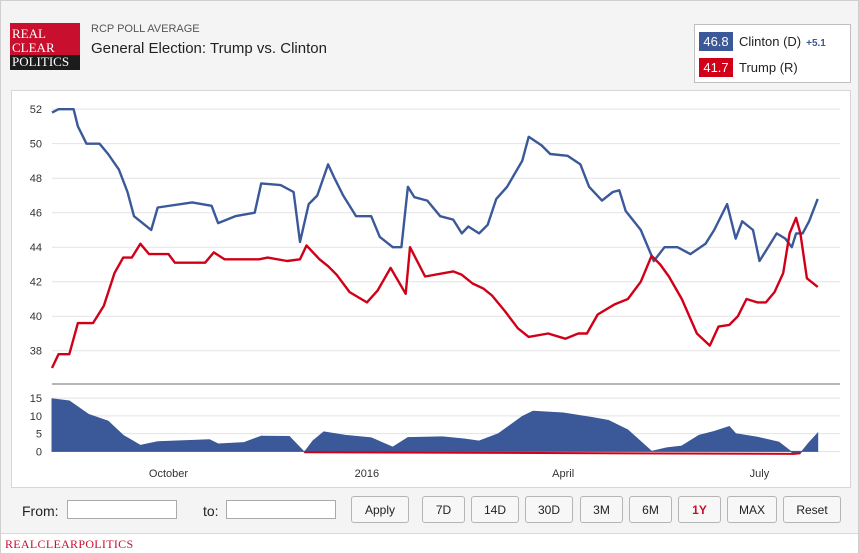  I want to click on legend-label-trump: Trump (R), so click(768, 67).